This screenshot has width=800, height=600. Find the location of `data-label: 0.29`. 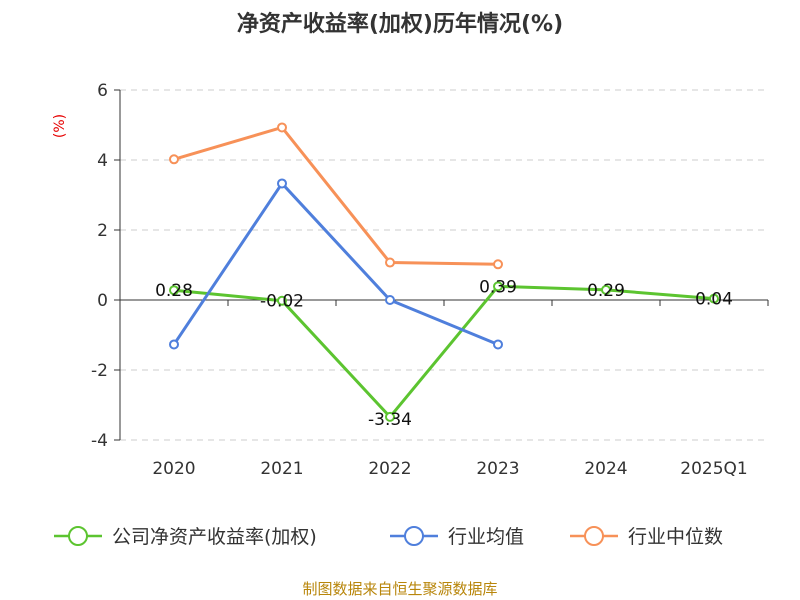

data-label: 0.29 is located at coordinates (606, 291).